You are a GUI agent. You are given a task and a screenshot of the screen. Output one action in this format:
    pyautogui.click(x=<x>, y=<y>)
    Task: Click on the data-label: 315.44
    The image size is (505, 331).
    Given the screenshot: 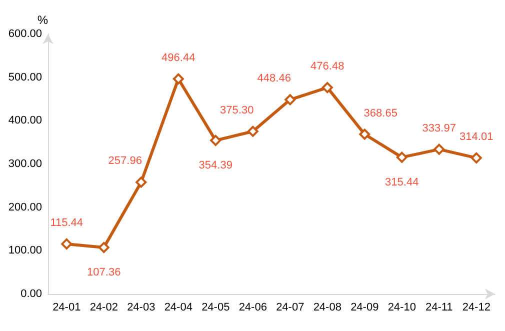 What is the action you would take?
    pyautogui.click(x=402, y=182)
    